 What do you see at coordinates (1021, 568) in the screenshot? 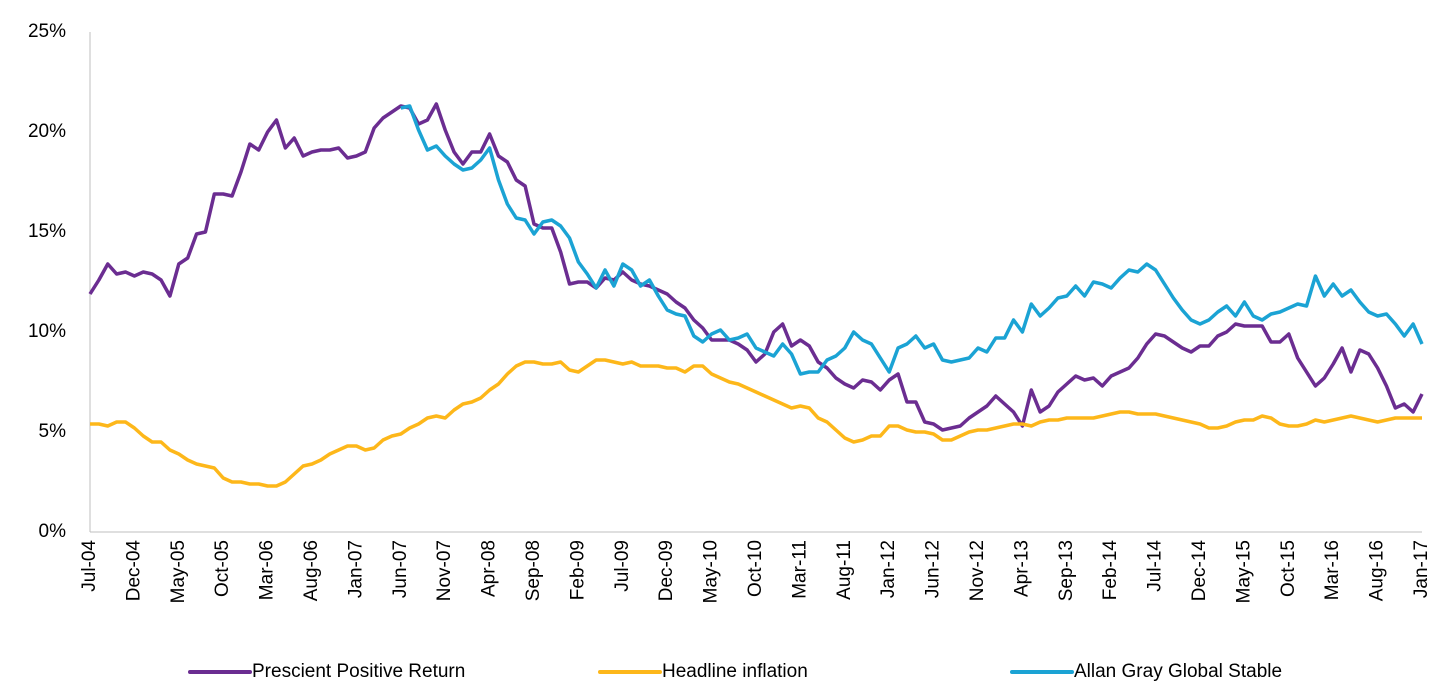
I see `x-tick-label: Apr-13` at bounding box center [1021, 568].